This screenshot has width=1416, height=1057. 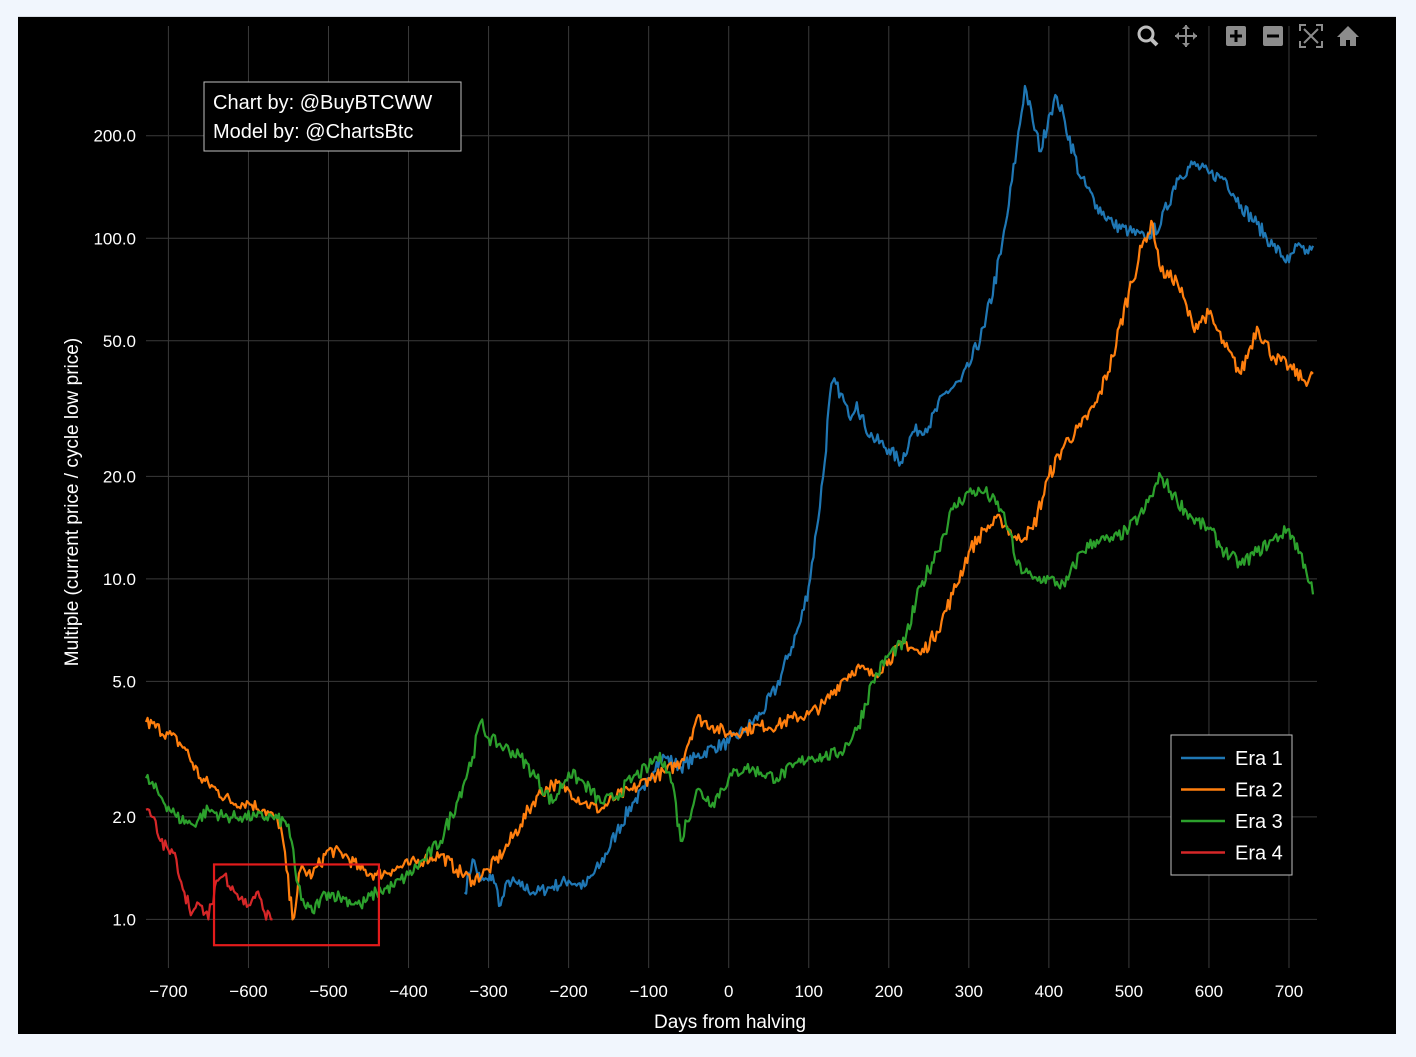 I want to click on y-tick-label: 10.0, so click(x=119, y=579).